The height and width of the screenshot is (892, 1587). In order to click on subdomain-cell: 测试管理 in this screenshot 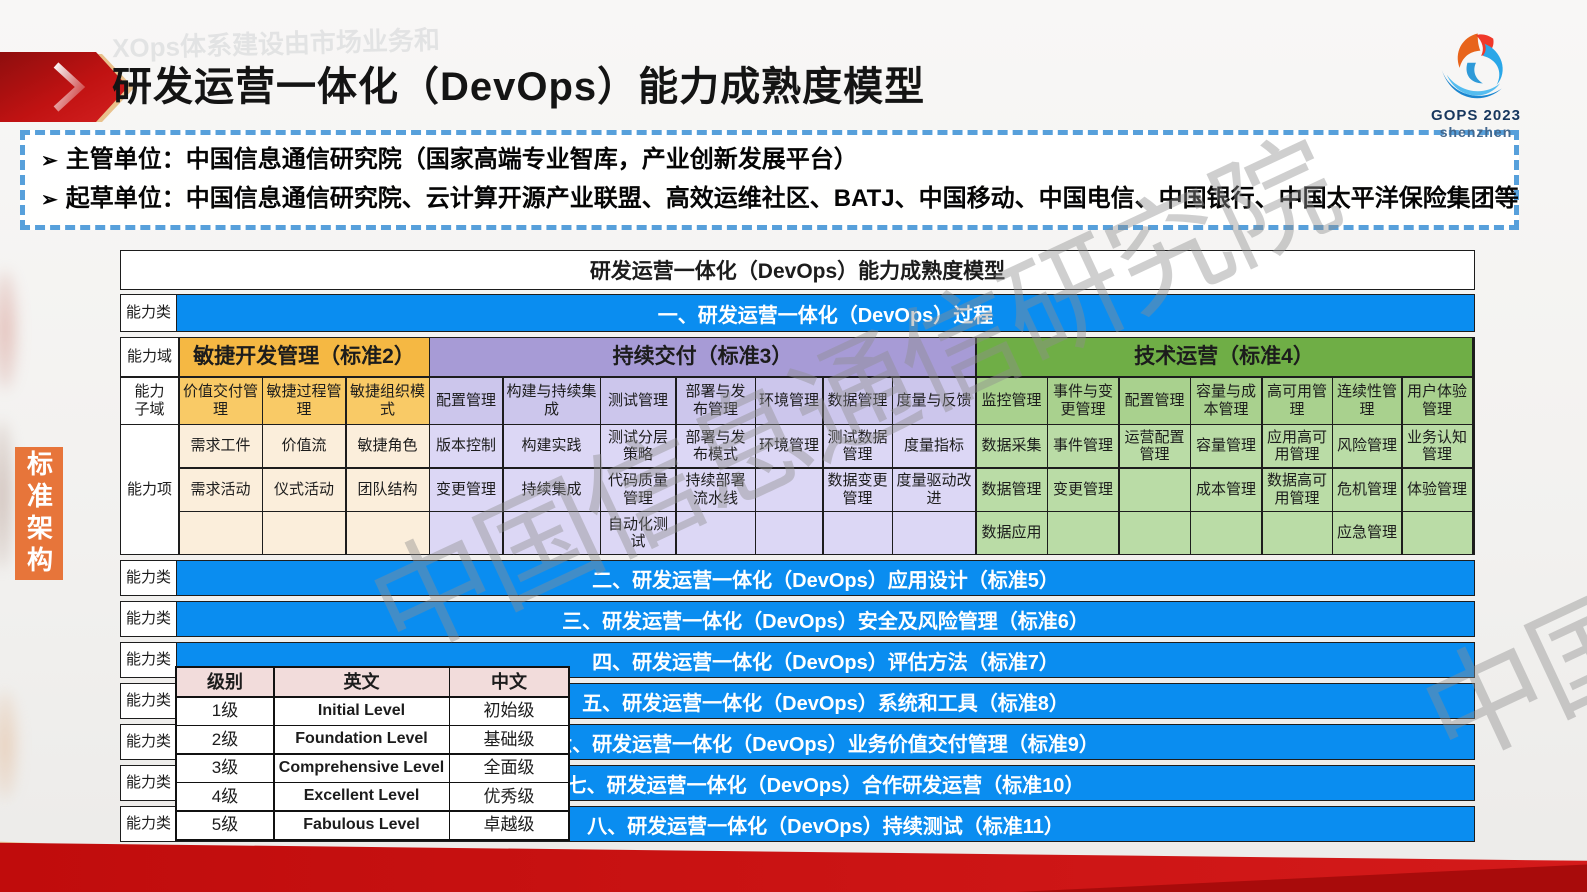, I will do `click(638, 400)`.